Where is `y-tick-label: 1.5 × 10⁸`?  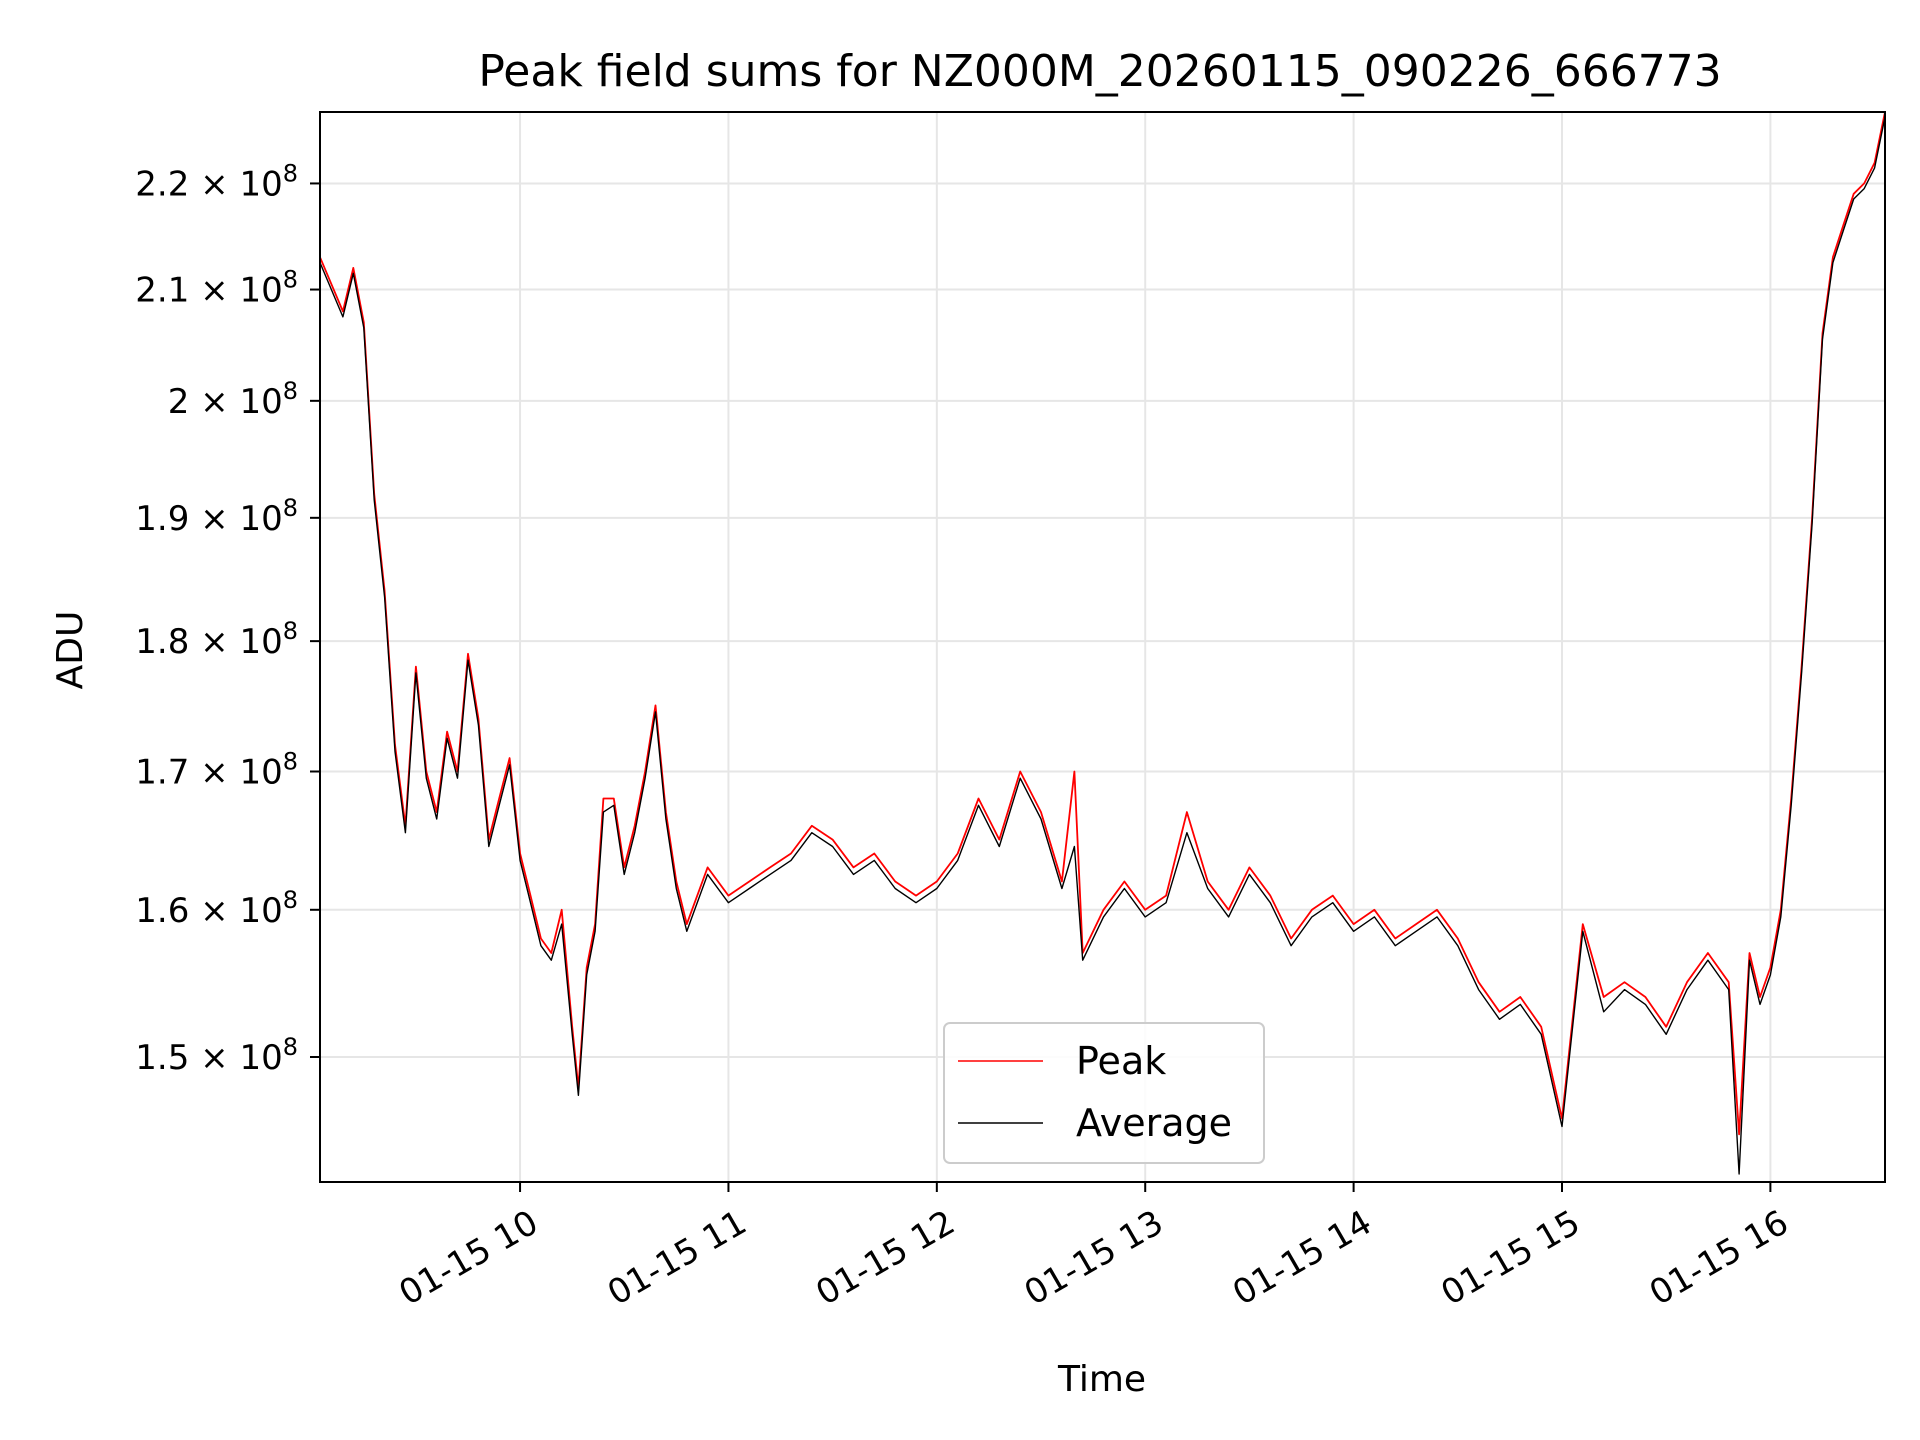 y-tick-label: 1.5 × 10⁸ is located at coordinates (216, 1055).